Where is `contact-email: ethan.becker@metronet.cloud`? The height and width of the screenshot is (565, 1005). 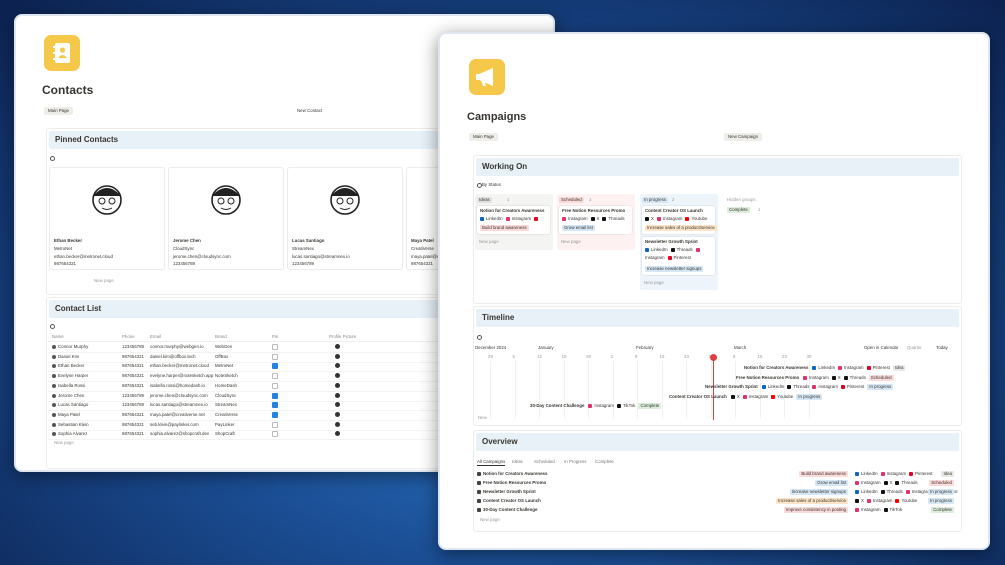
contact-email: ethan.becker@metronet.cloud is located at coordinates (83, 256).